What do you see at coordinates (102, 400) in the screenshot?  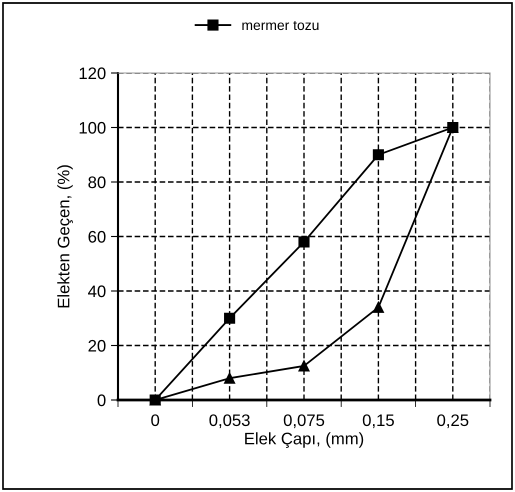 I see `y-tick-label: 0` at bounding box center [102, 400].